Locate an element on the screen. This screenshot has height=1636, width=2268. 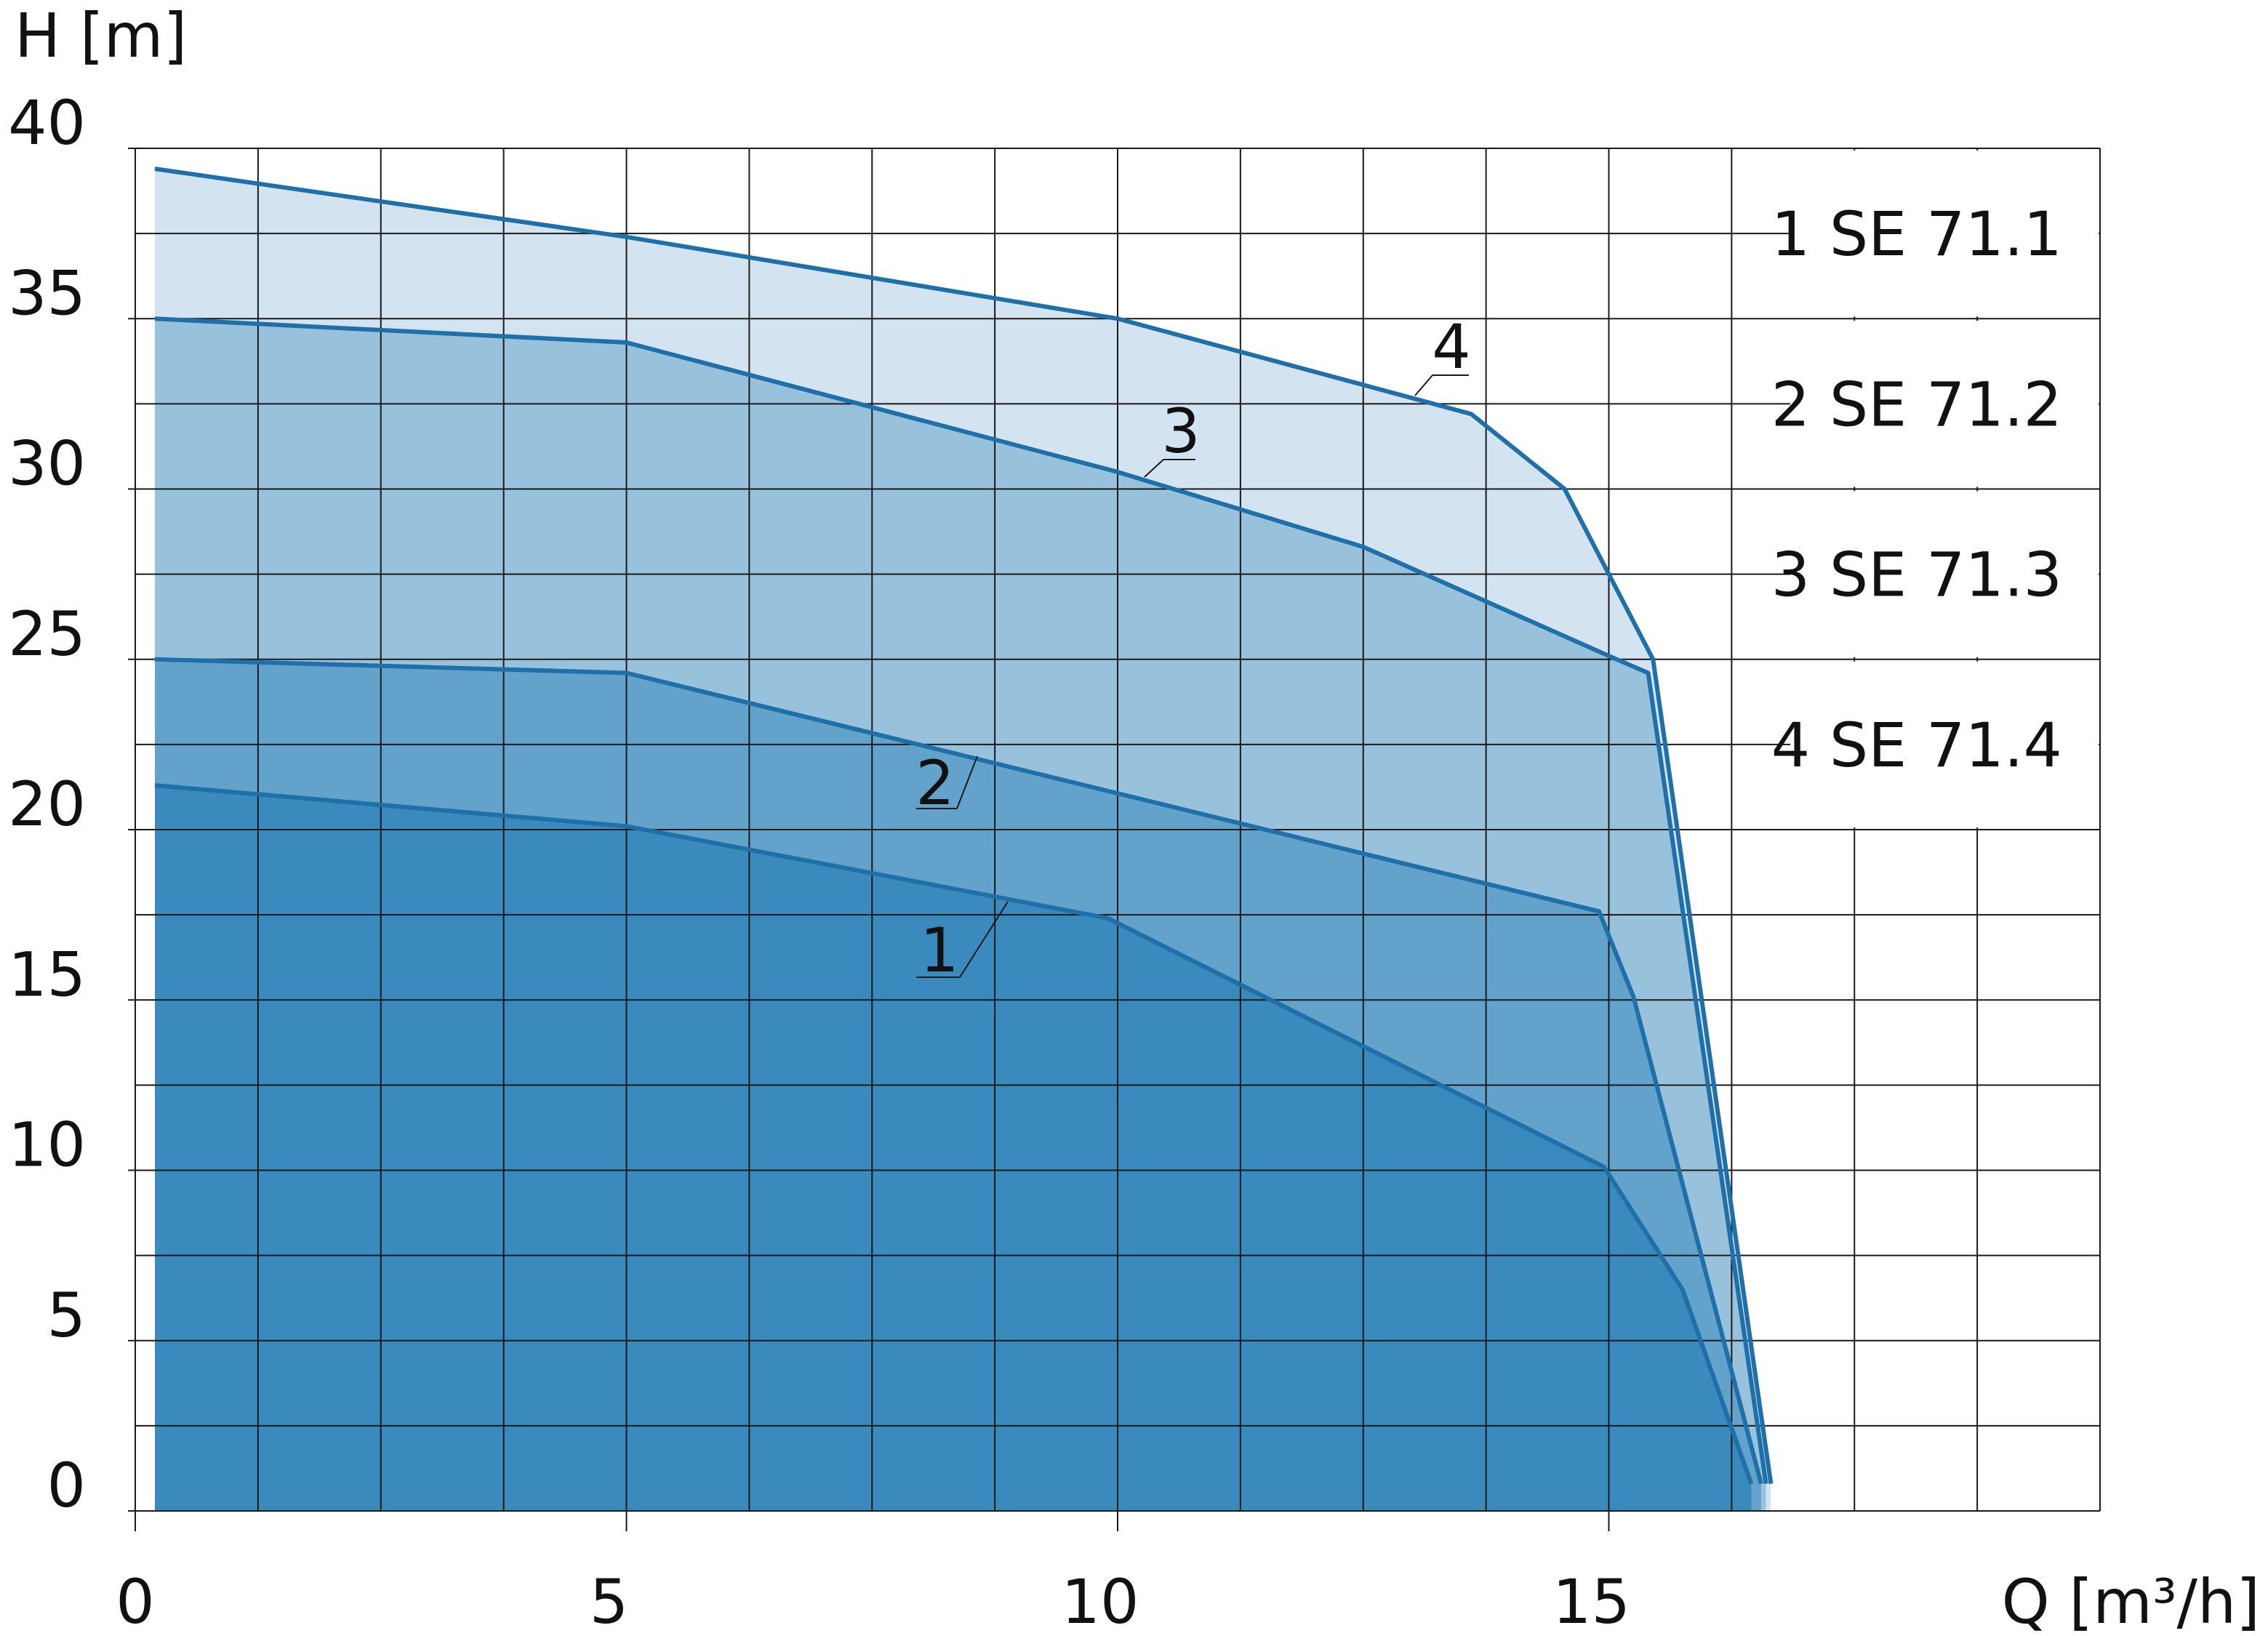
x-tick-label: 0 is located at coordinates (135, 1601).